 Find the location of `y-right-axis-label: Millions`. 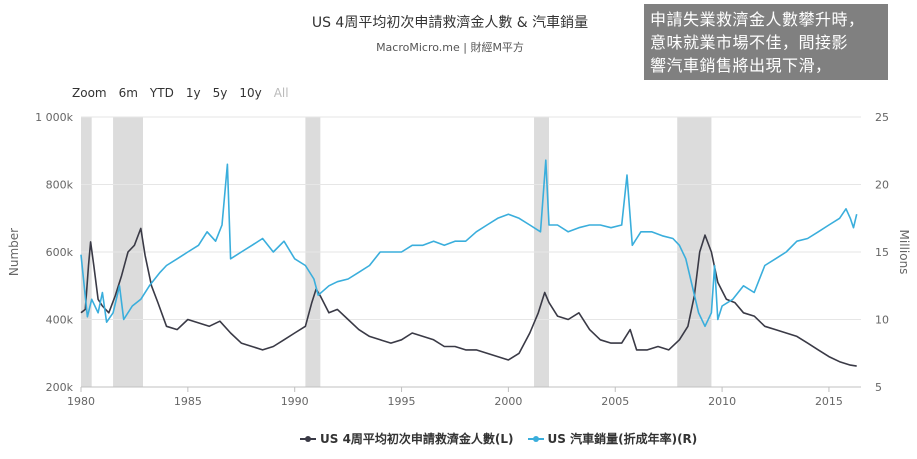

y-right-axis-label: Millions is located at coordinates (904, 252).